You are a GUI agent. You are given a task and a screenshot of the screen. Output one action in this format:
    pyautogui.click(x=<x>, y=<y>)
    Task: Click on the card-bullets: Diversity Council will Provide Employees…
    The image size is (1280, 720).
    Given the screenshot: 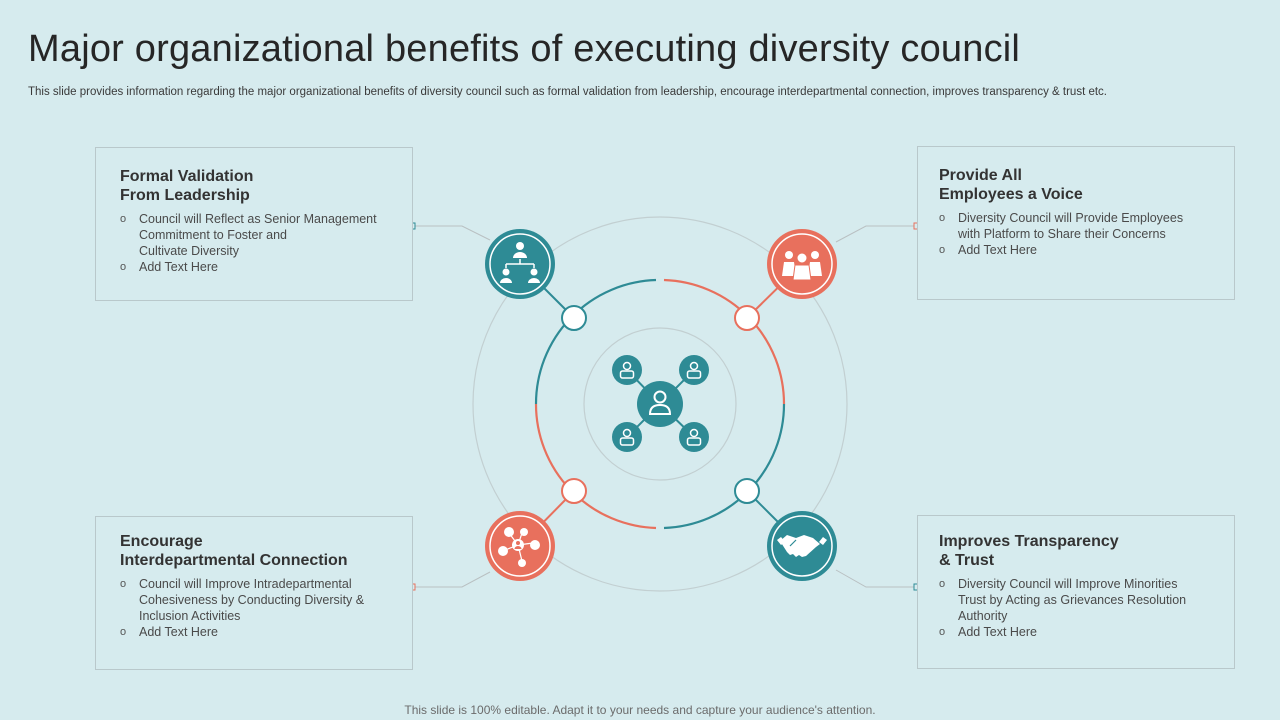 What is the action you would take?
    pyautogui.click(x=1061, y=234)
    